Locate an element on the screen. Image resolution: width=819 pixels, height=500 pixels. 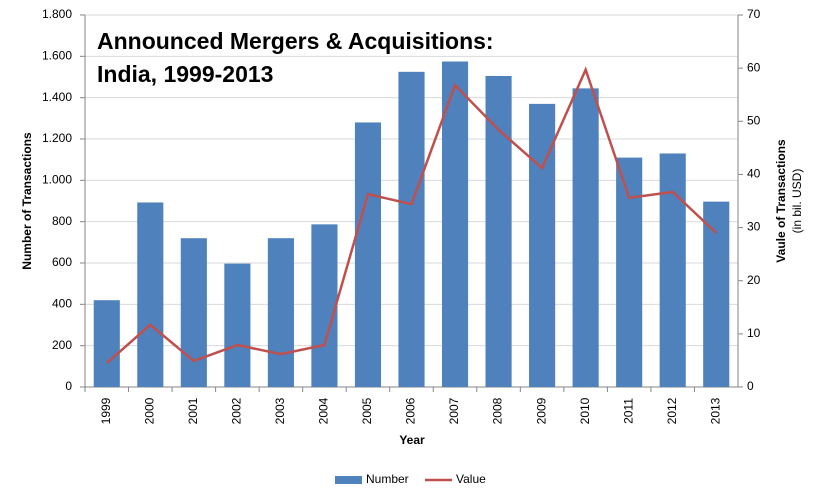
y-tick-label: 400 is located at coordinates (62, 304).